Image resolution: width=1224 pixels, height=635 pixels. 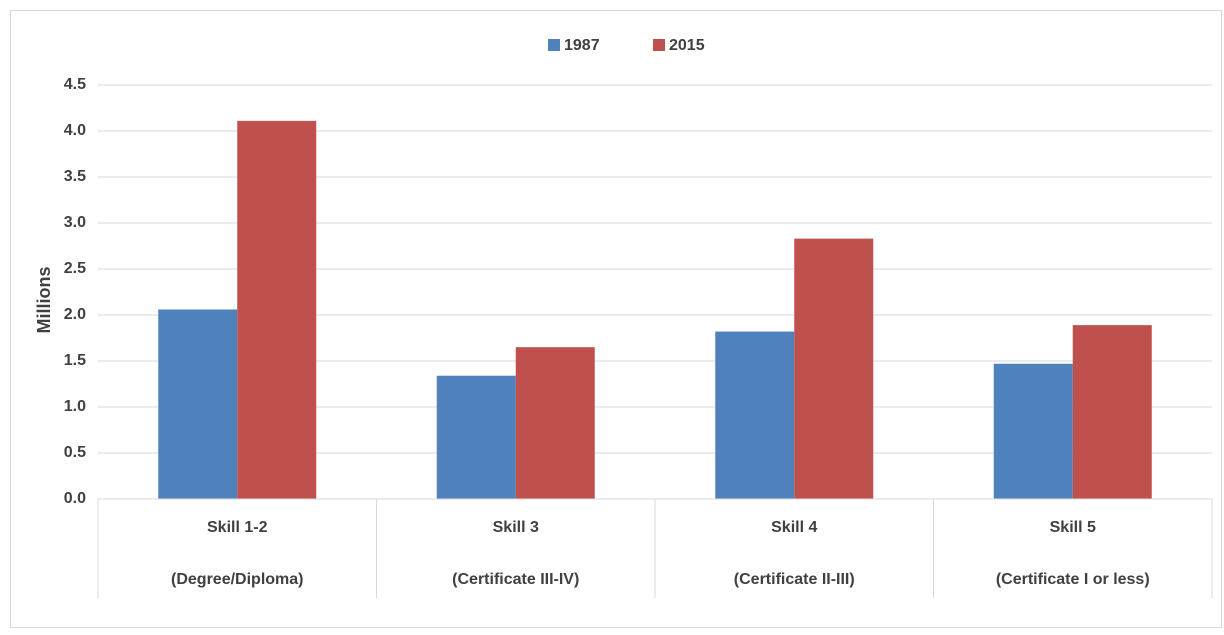 What do you see at coordinates (75, 406) in the screenshot?
I see `y-tick-label: 1.0` at bounding box center [75, 406].